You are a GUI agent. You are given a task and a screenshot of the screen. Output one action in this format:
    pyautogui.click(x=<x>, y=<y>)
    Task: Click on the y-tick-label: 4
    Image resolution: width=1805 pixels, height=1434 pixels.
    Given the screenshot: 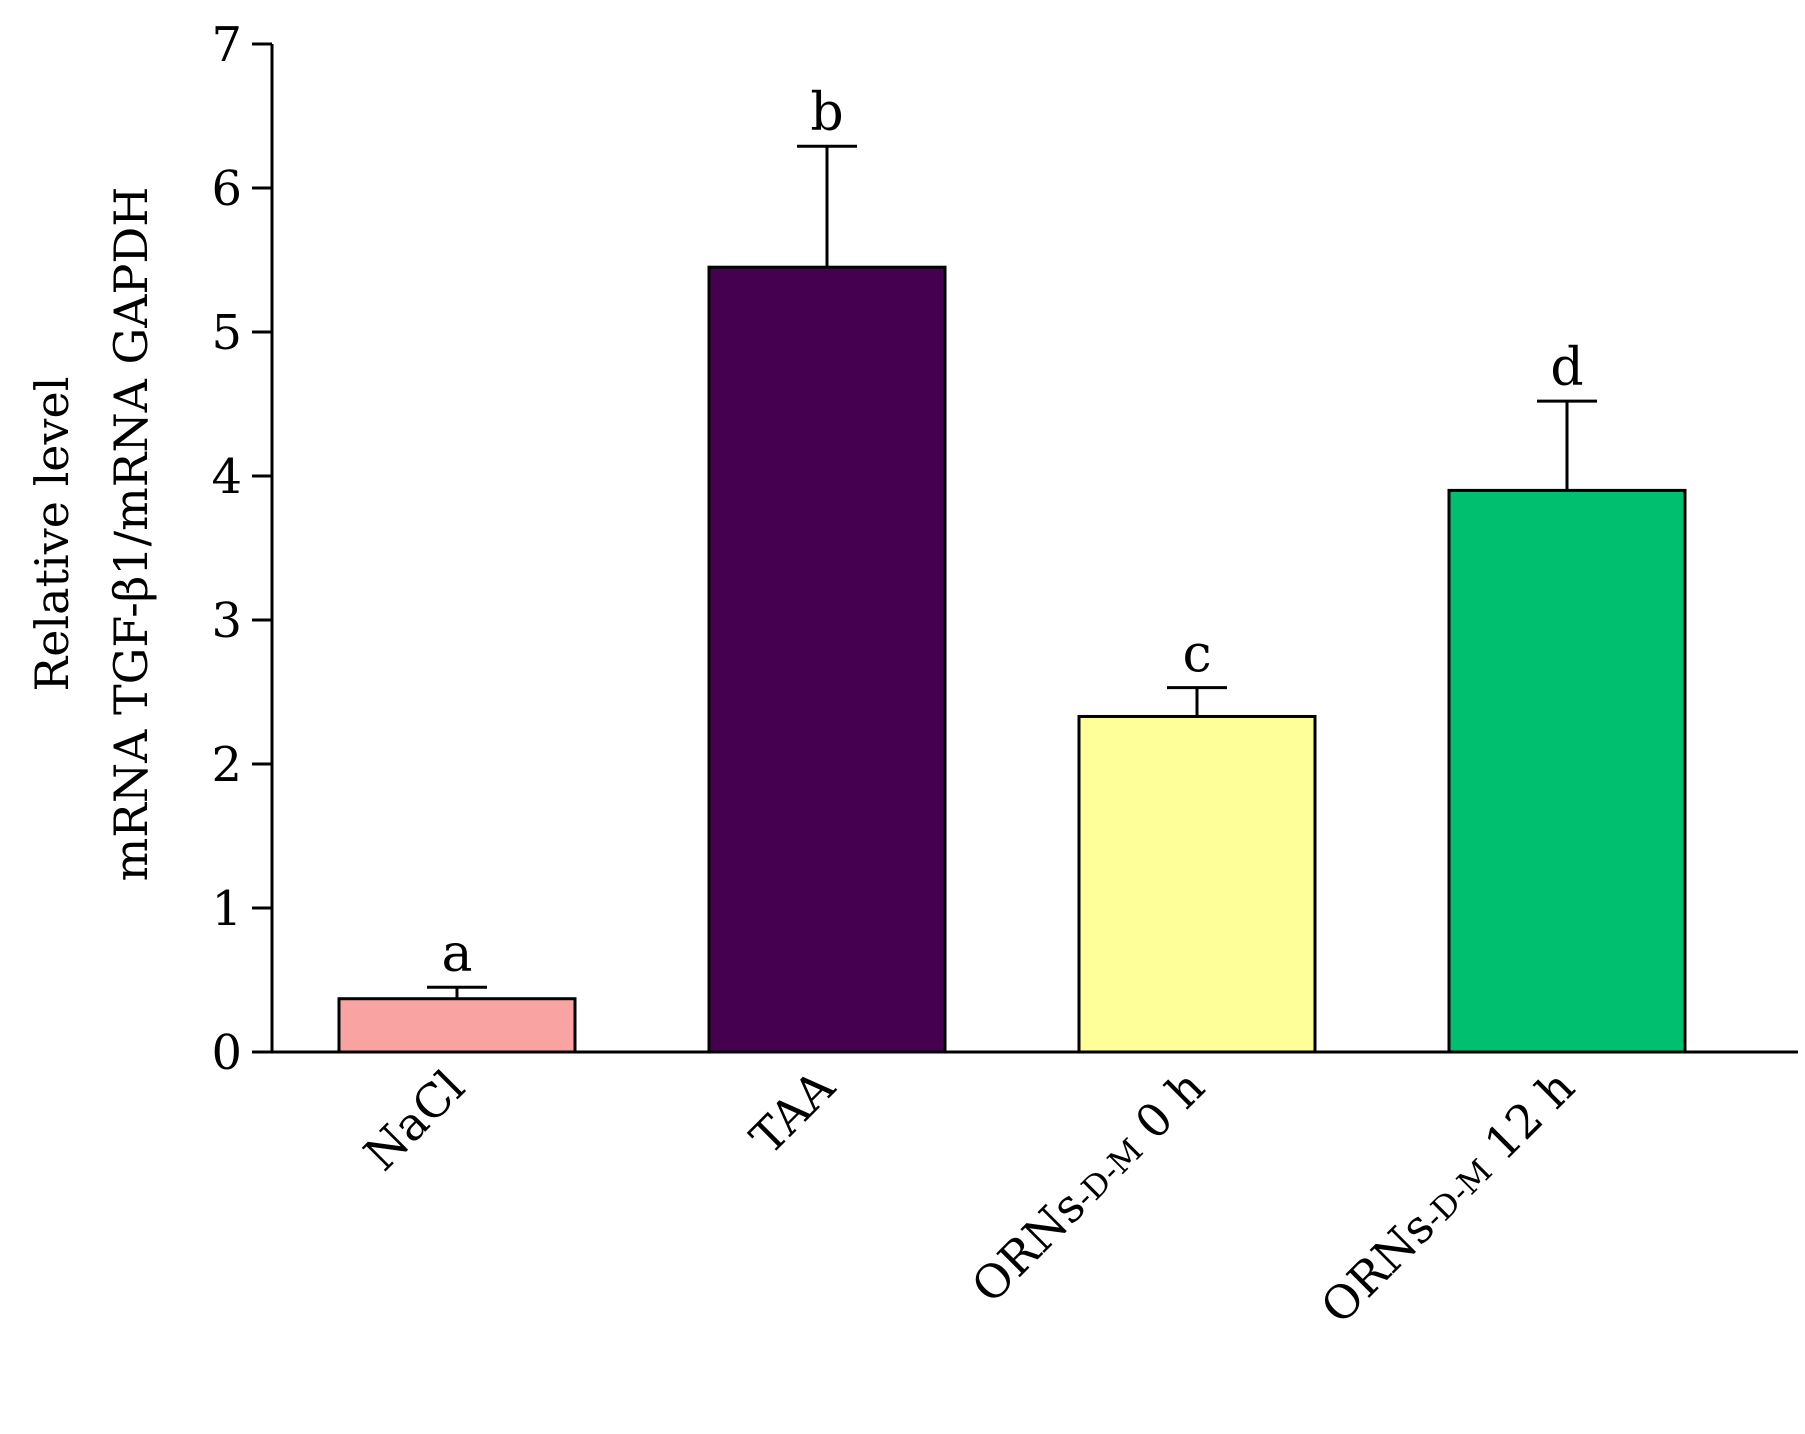 What is the action you would take?
    pyautogui.click(x=226, y=477)
    